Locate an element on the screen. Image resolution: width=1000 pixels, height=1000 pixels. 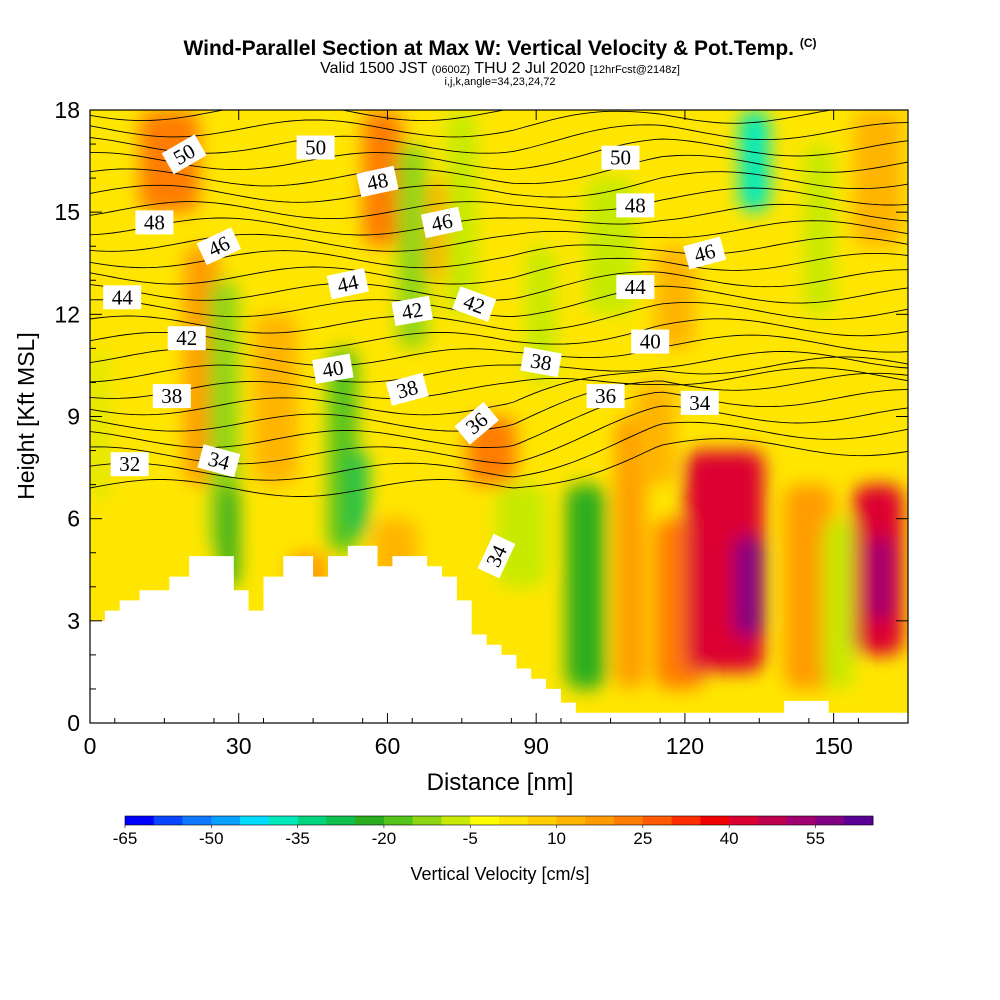
colorbar-tick-label: -5 is located at coordinates (470, 838).